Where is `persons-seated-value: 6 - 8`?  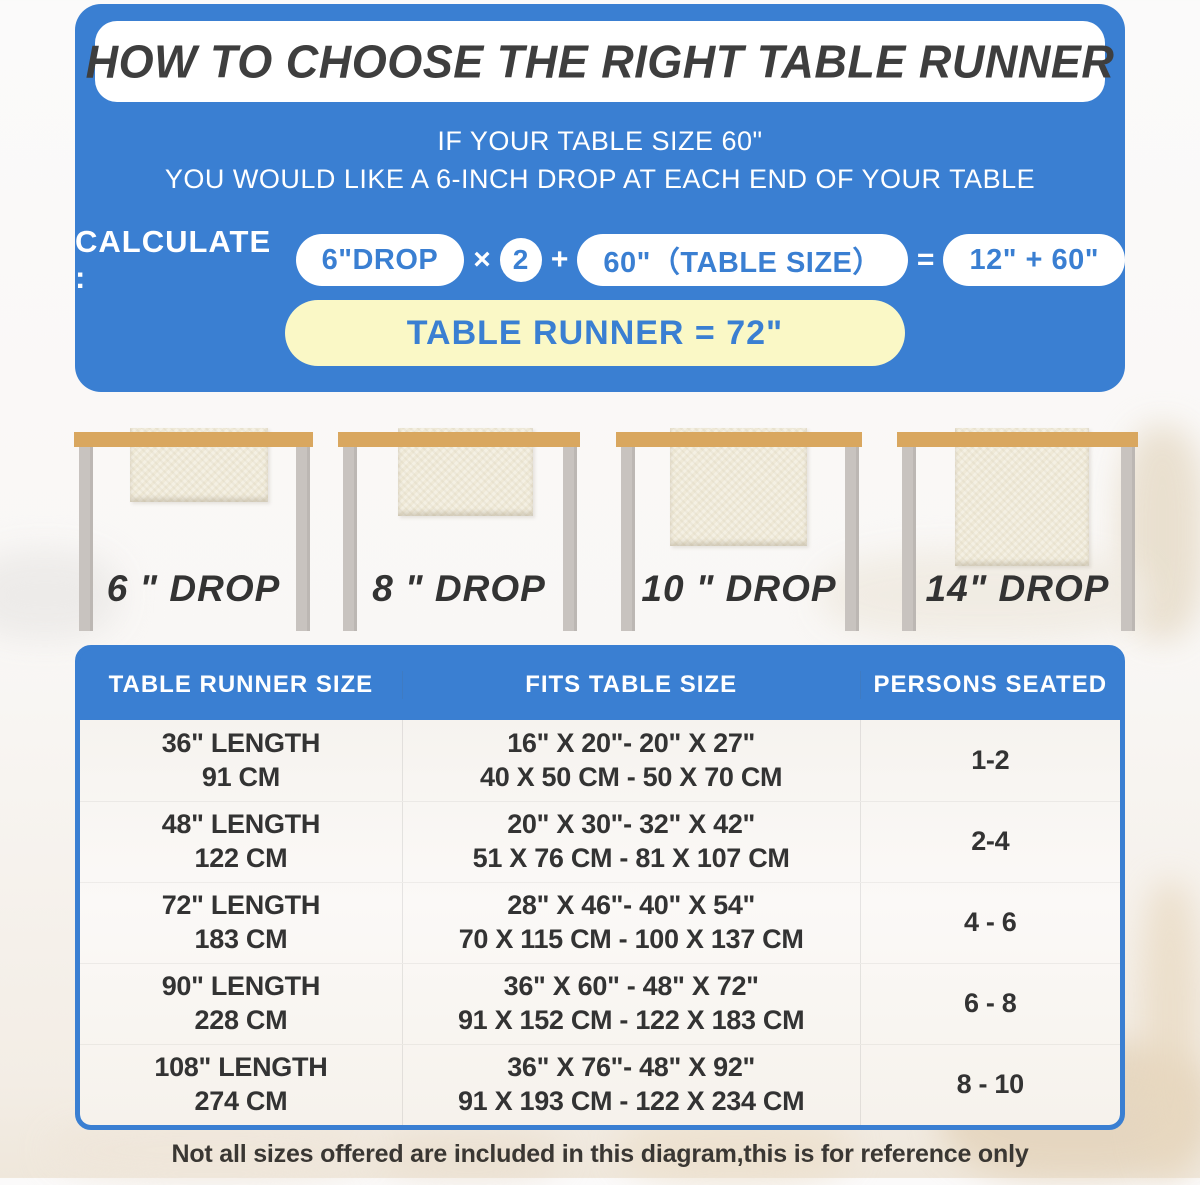
persons-seated-value: 6 - 8 is located at coordinates (990, 1003).